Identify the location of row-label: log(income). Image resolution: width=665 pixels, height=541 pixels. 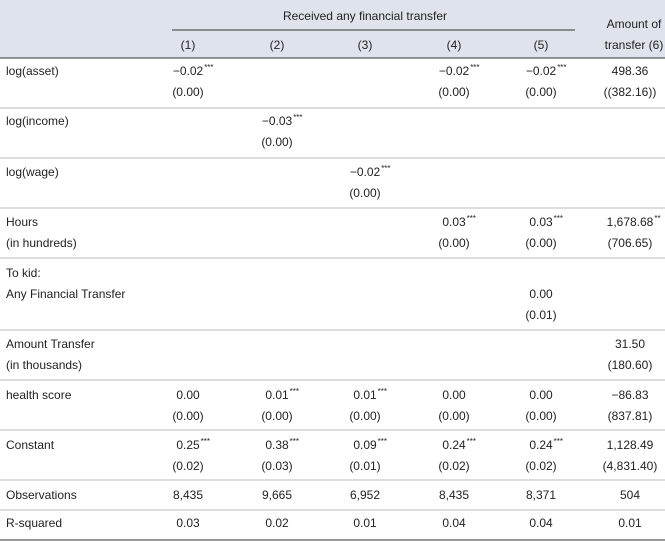
(37, 121).